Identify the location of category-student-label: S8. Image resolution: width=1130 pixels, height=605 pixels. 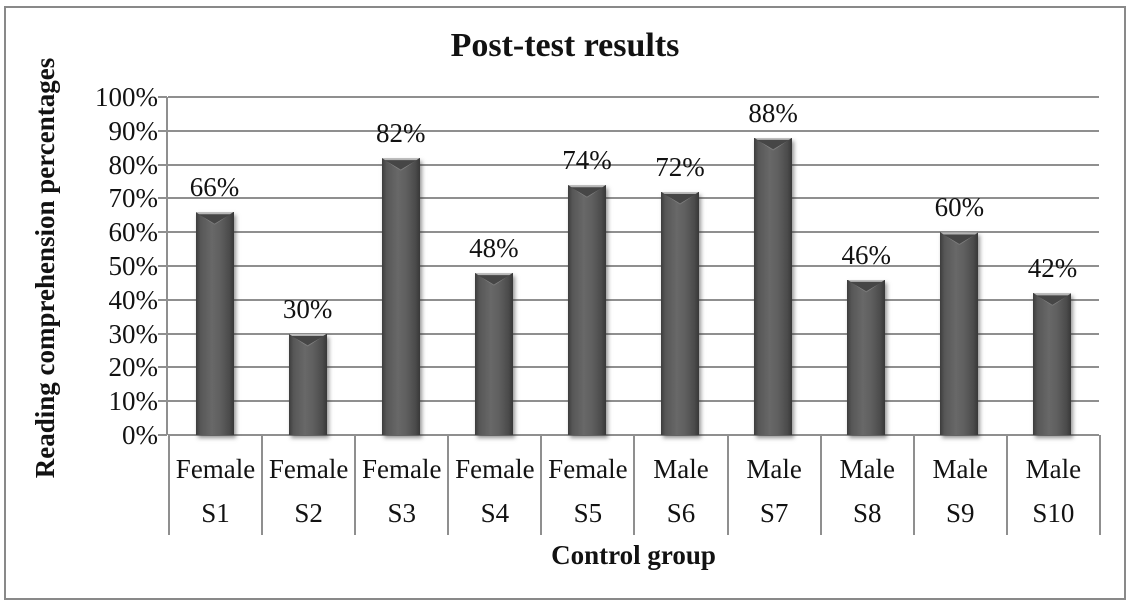
(867, 513).